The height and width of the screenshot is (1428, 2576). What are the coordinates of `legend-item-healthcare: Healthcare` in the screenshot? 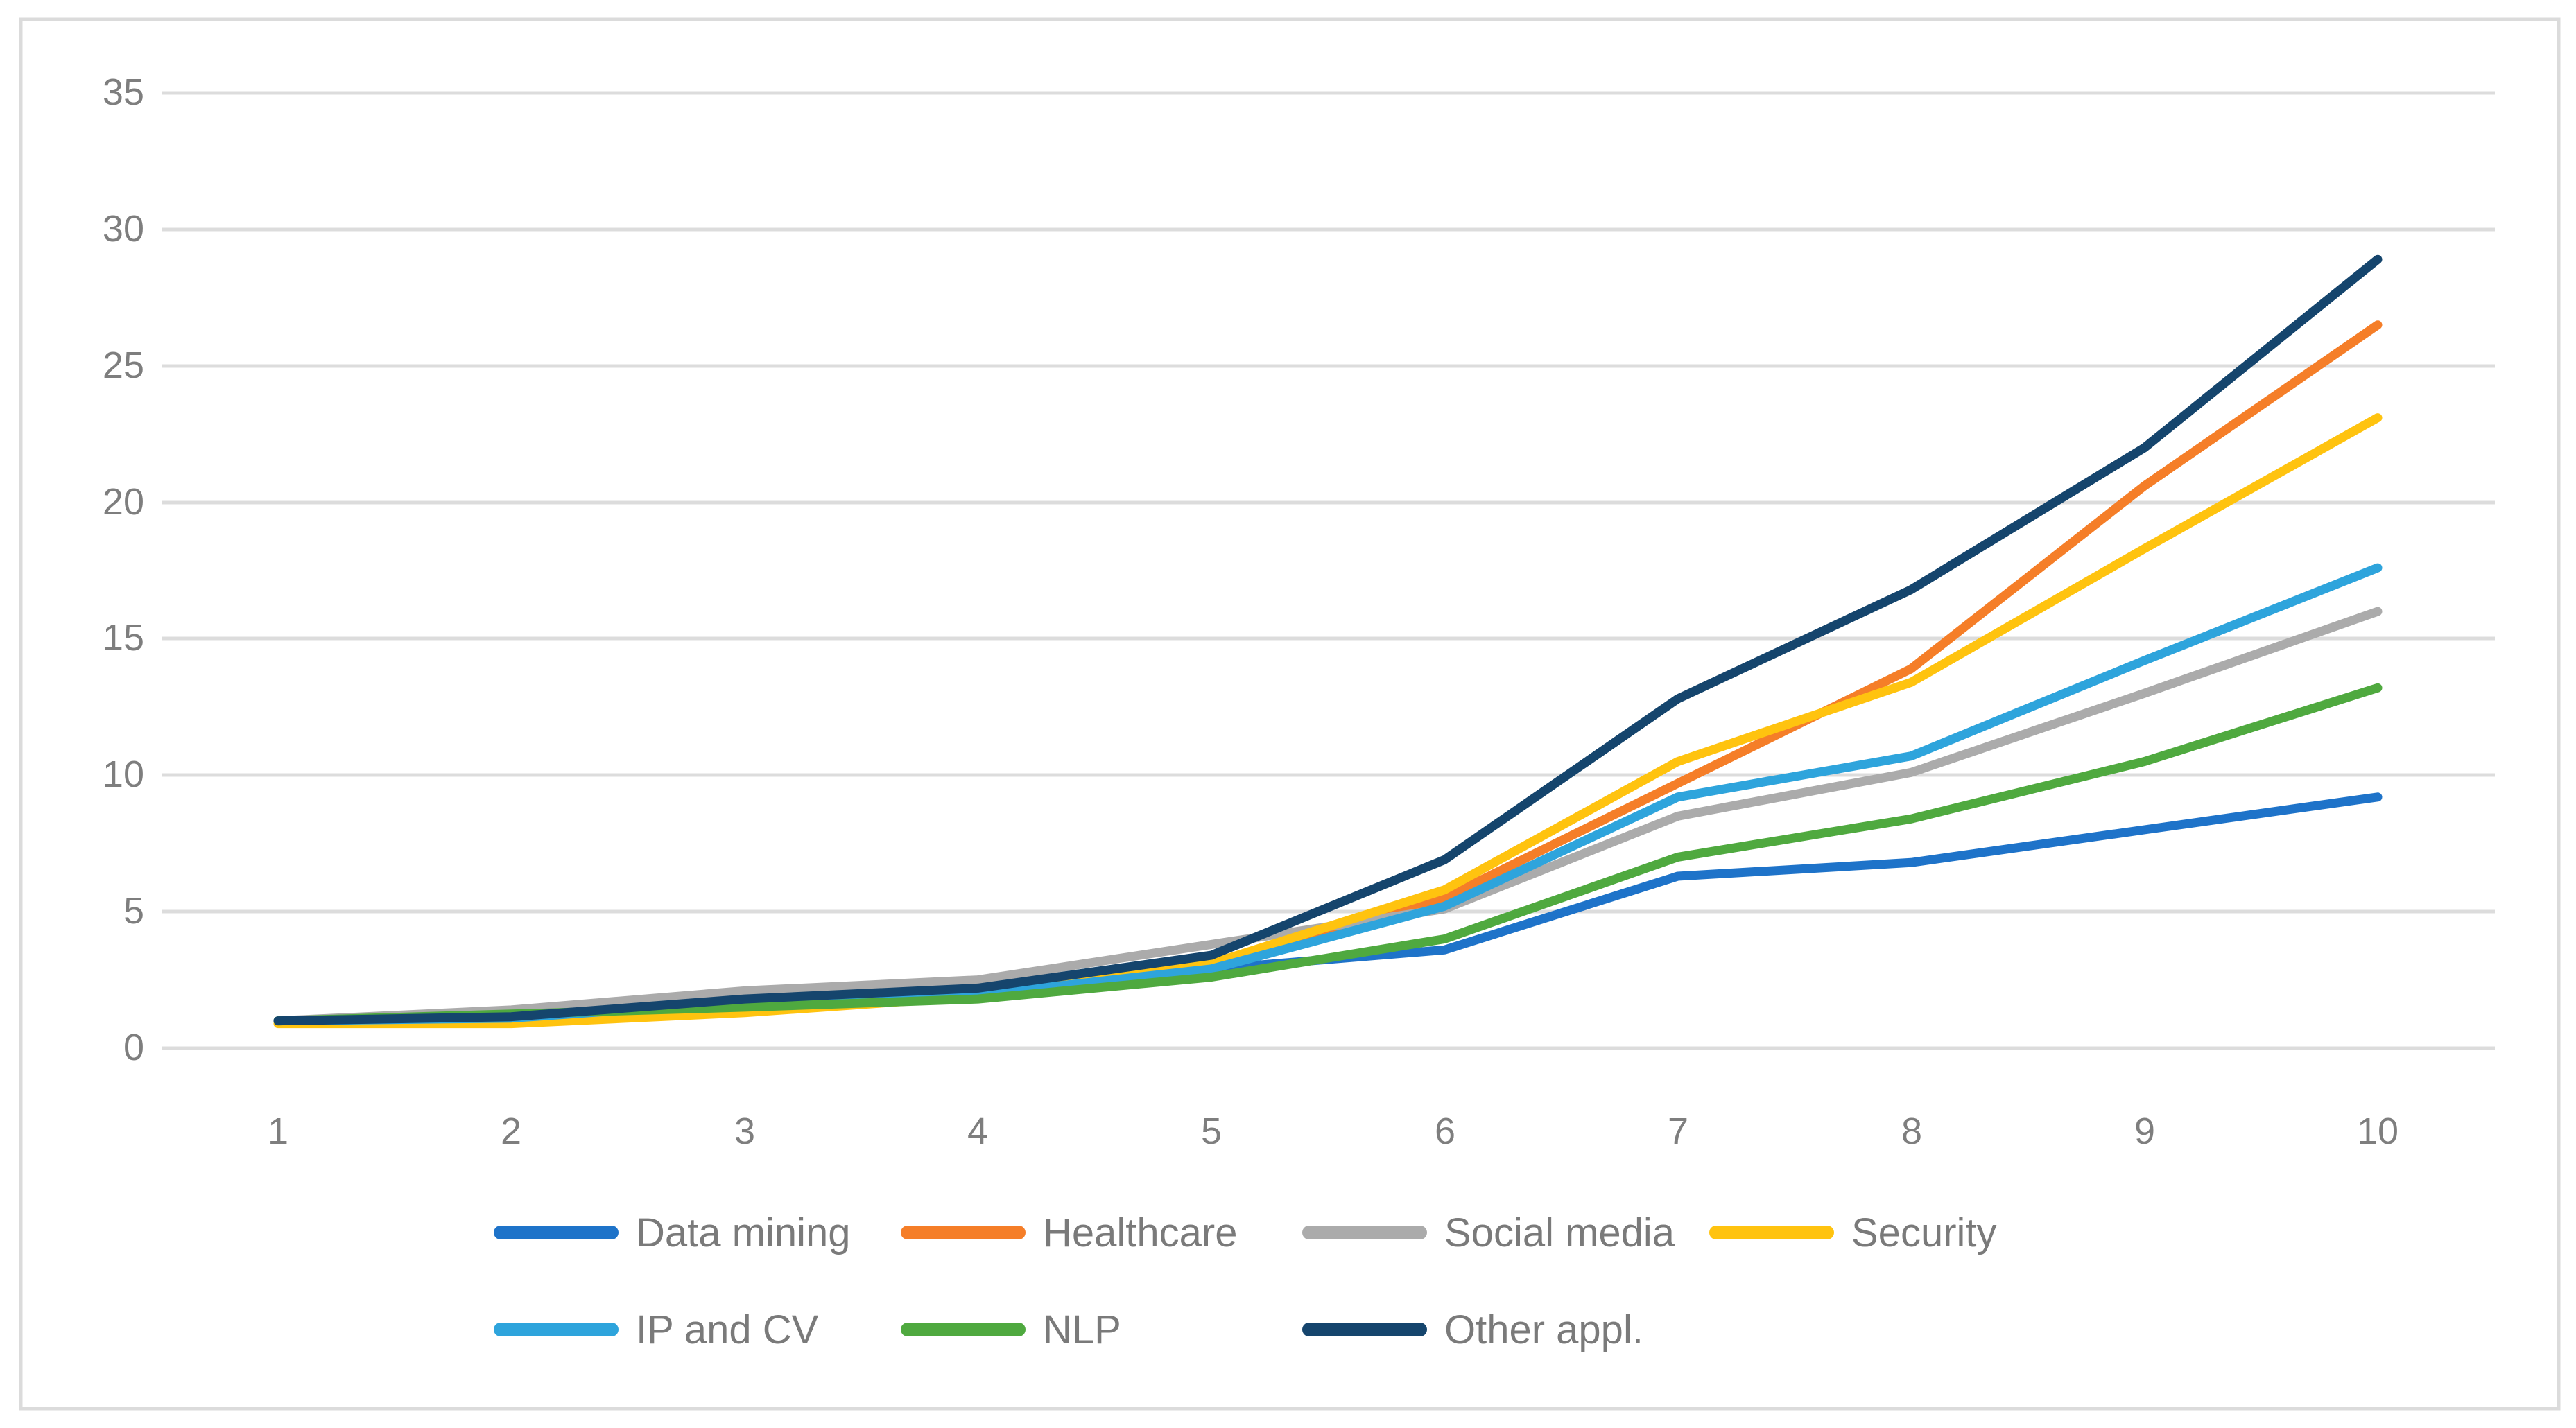 It's located at (1069, 1232).